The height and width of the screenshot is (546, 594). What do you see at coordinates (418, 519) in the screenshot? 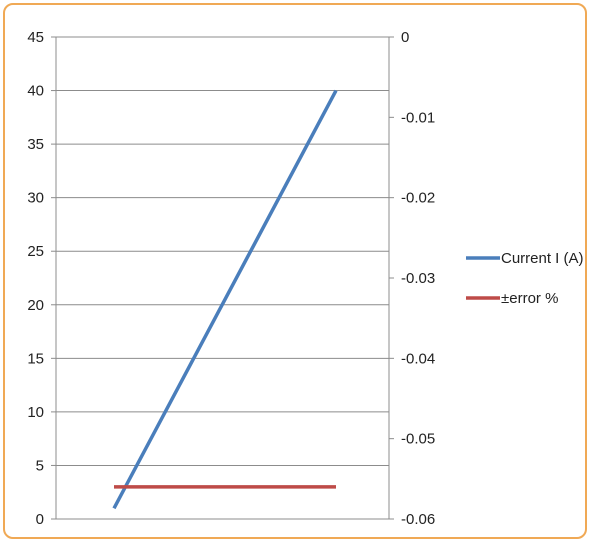
I see `right-tick-label: -0.06` at bounding box center [418, 519].